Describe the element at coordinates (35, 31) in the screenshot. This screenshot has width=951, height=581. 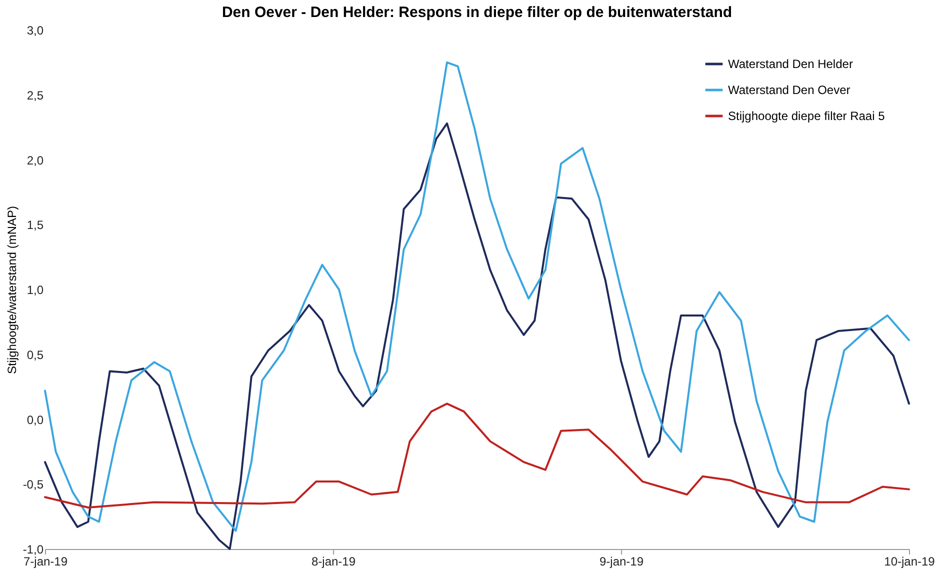
I see `y-tick-label: 3,0` at that location.